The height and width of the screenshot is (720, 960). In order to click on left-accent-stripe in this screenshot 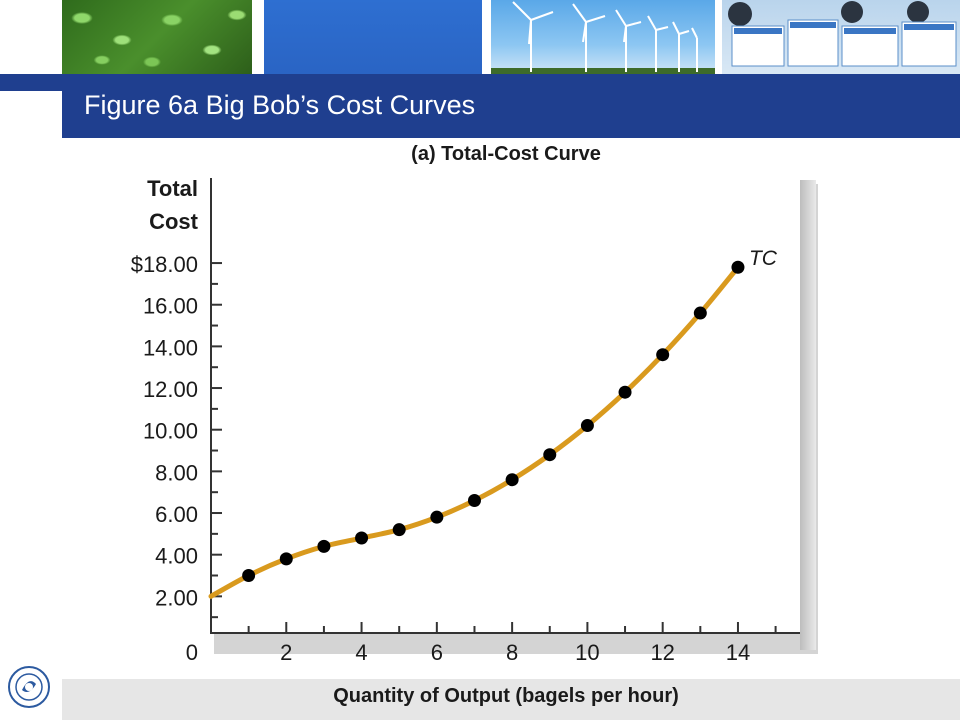, I will do `click(31, 82)`.